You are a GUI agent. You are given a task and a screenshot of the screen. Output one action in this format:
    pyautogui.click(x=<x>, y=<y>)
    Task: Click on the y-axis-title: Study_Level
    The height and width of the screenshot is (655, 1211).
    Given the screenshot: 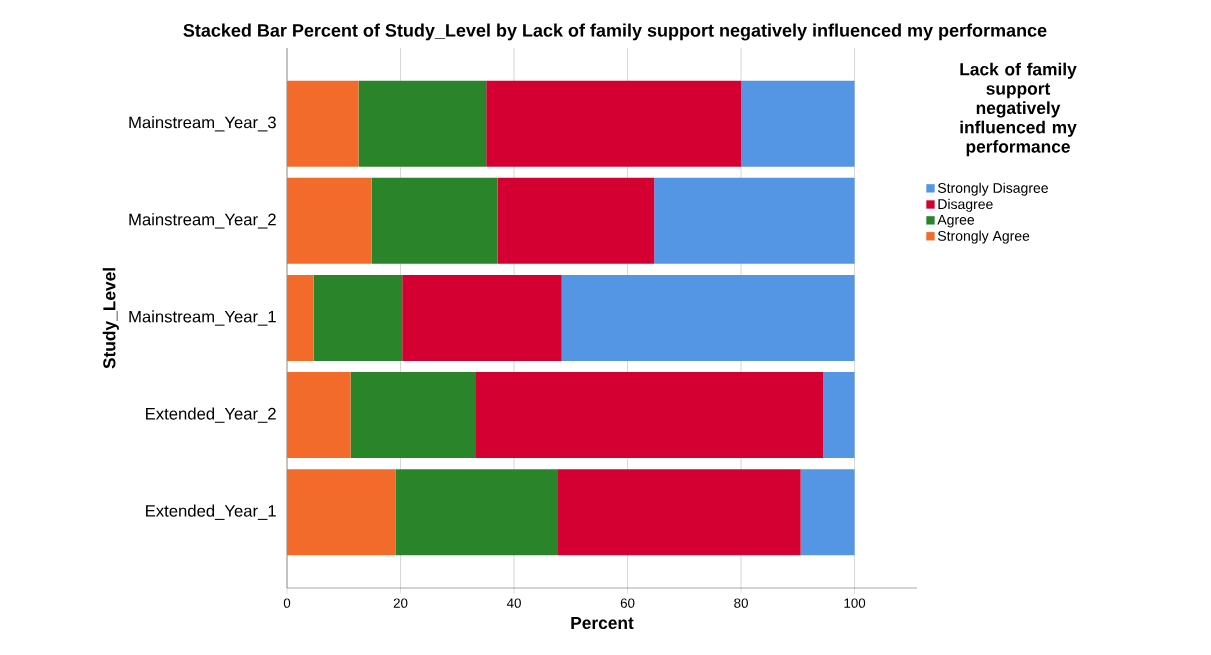 What is the action you would take?
    pyautogui.click(x=110, y=318)
    